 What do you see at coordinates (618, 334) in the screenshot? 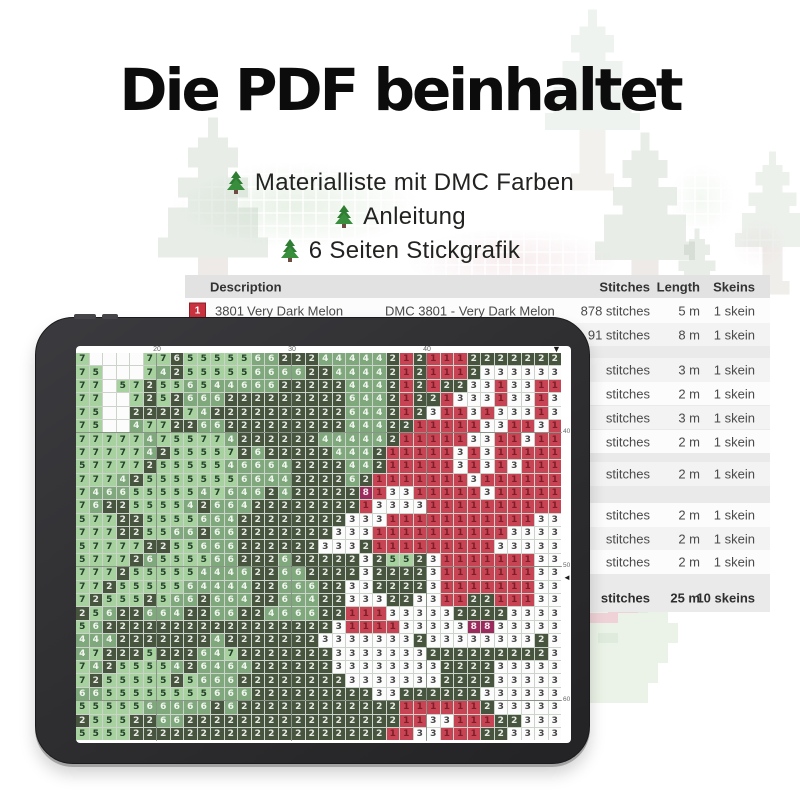
I see `stitches-cell: 91 stitches` at bounding box center [618, 334].